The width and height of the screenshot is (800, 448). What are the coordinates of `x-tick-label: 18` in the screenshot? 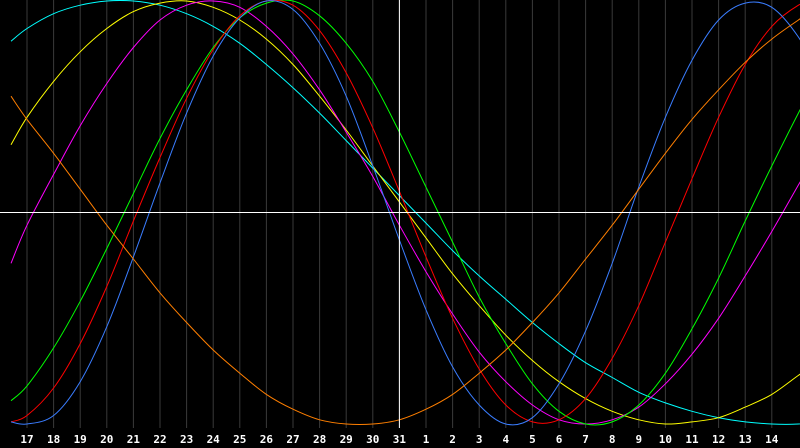 It's located at (53, 439).